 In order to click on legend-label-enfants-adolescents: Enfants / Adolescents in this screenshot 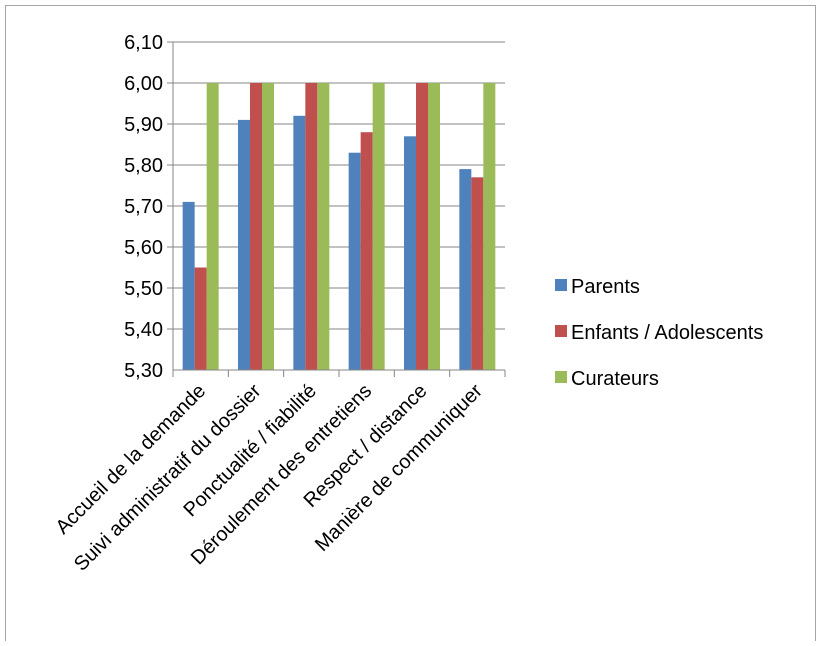, I will do `click(667, 333)`.